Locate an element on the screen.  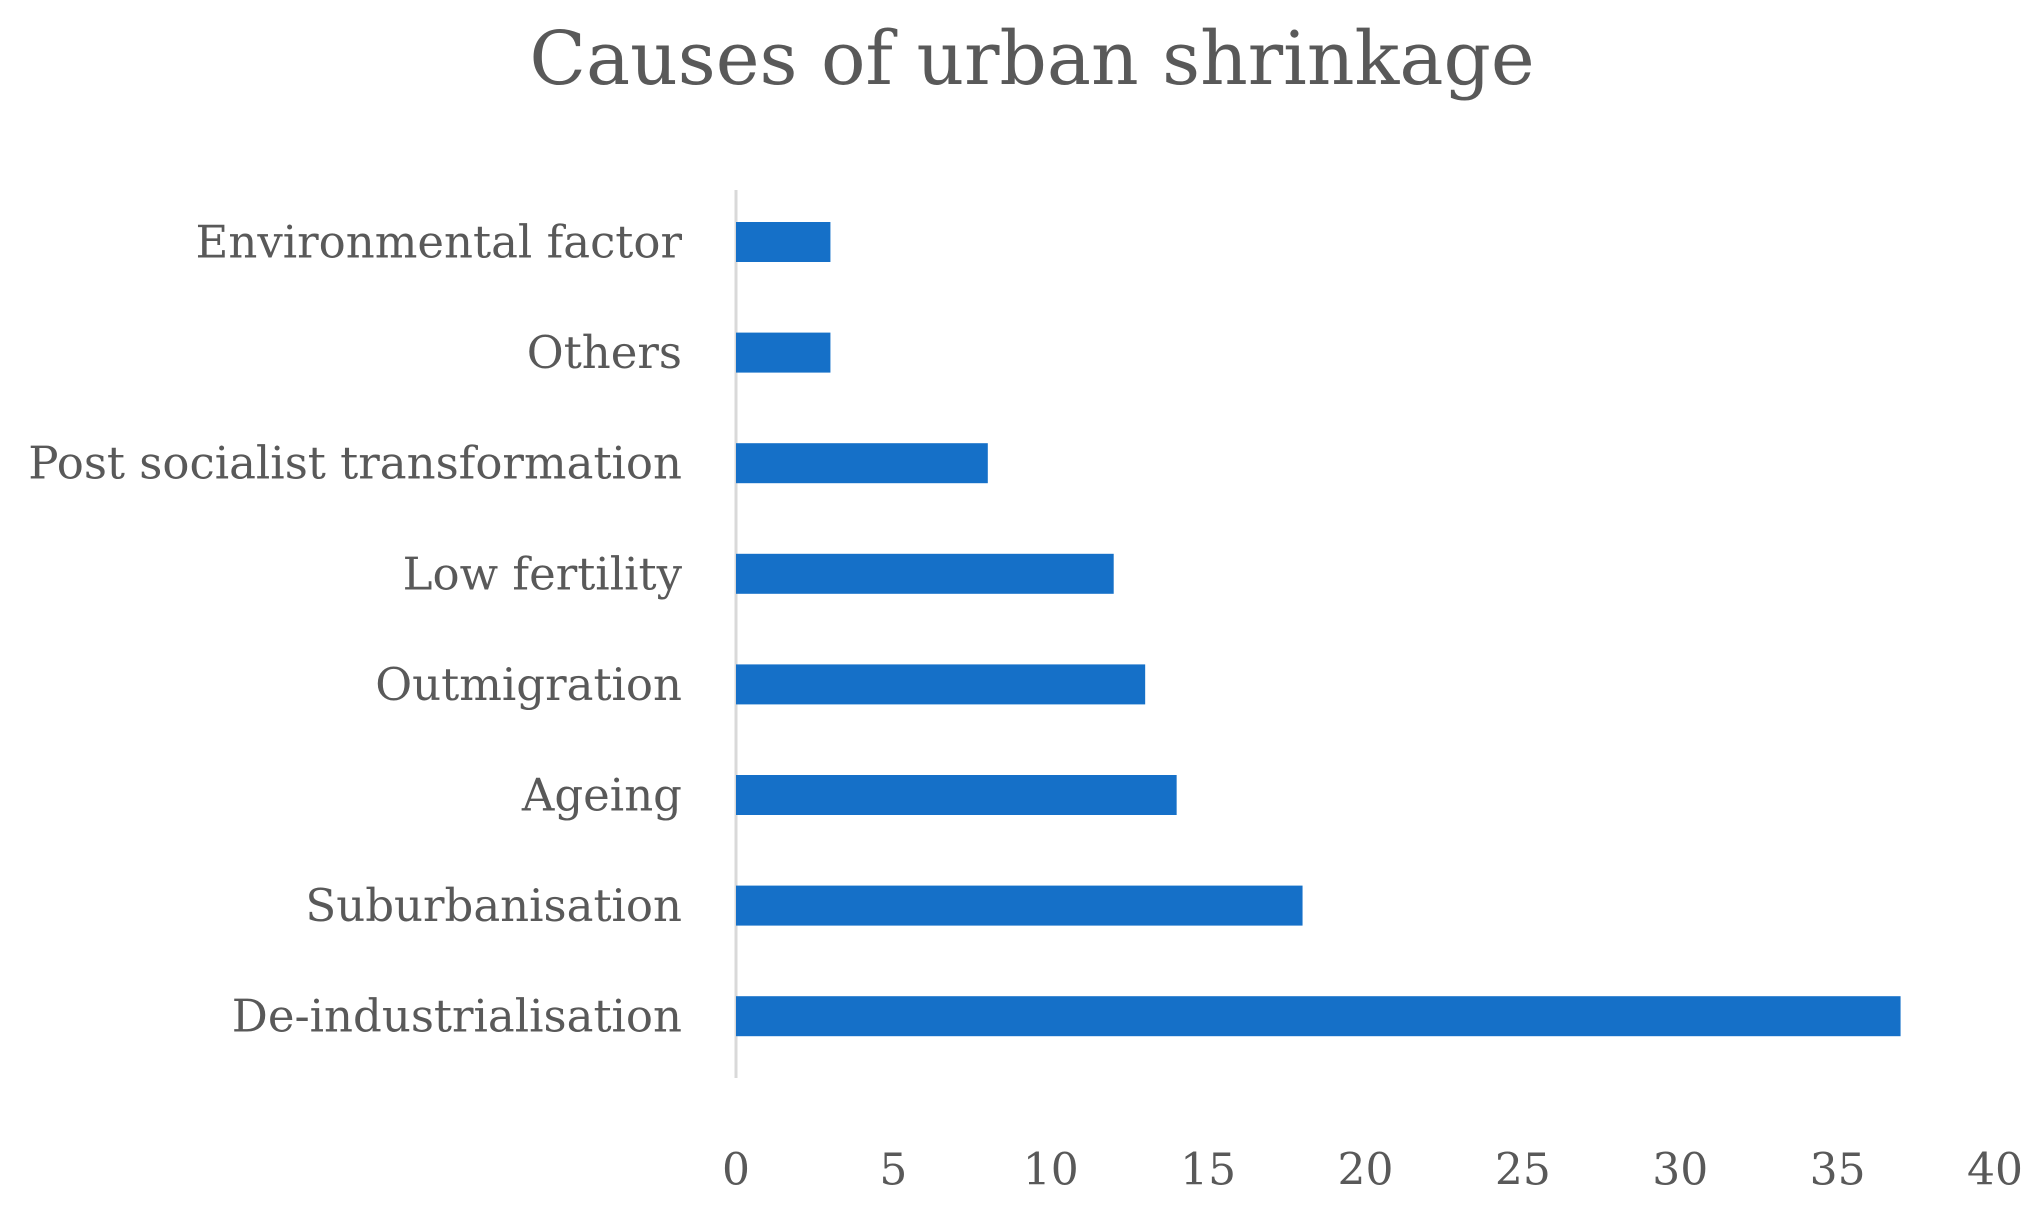
category-label: Low fertility is located at coordinates (543, 573).